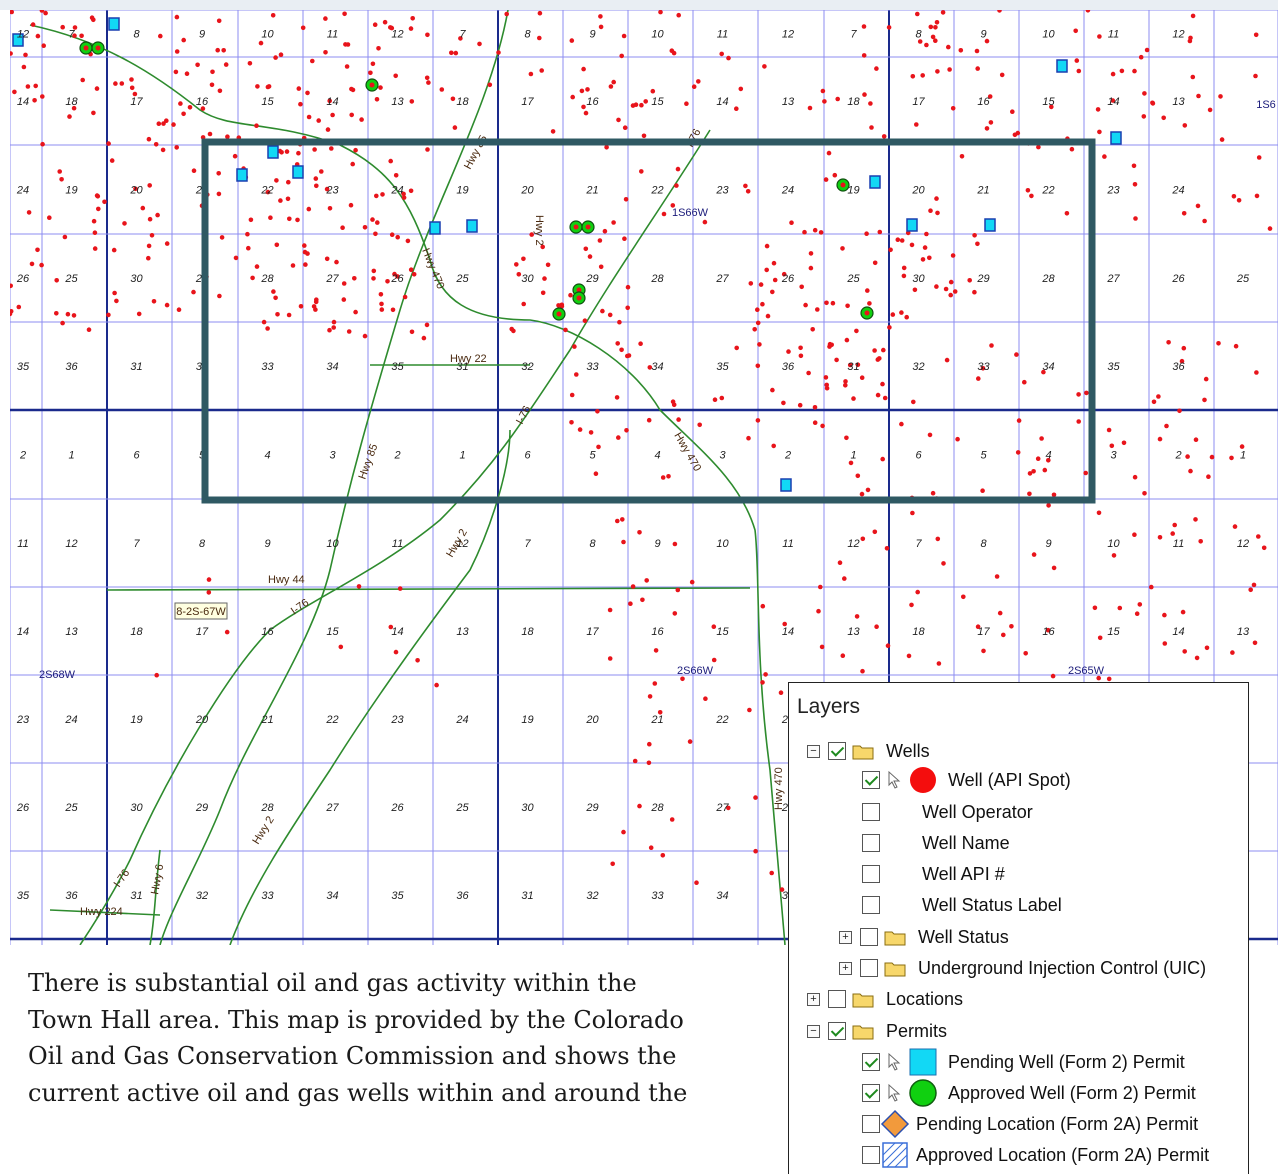 Image resolution: width=1278 pixels, height=1174 pixels. What do you see at coordinates (871, 1062) in the screenshot?
I see `layer-checkbox-pending-well-permit` at bounding box center [871, 1062].